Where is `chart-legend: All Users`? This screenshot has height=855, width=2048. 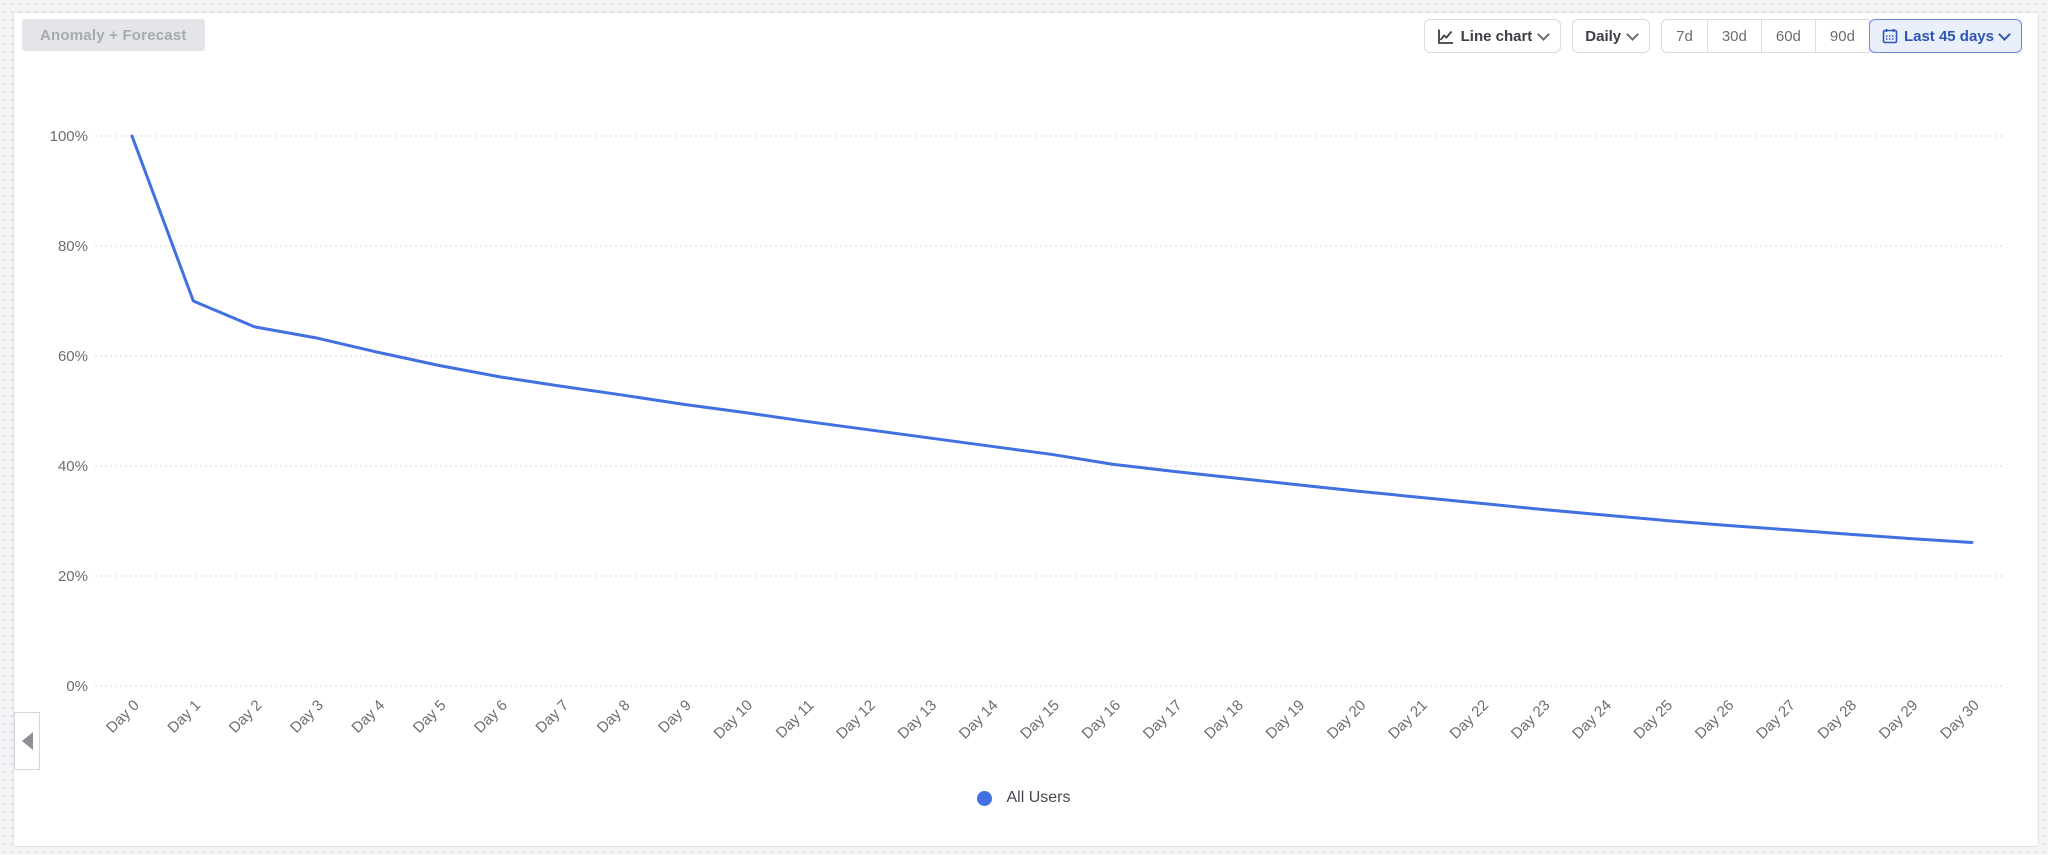
chart-legend: All Users is located at coordinates (1024, 798).